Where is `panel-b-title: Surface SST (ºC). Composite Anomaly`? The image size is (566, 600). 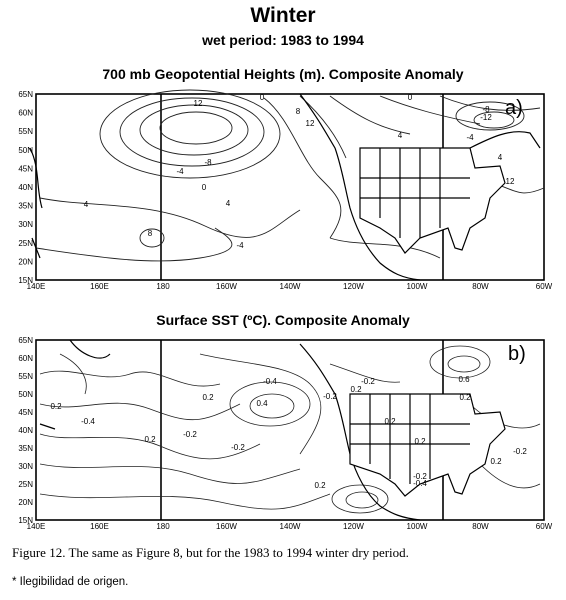
panel-b-title: Surface SST (ºC). Composite Anomaly is located at coordinates (283, 320).